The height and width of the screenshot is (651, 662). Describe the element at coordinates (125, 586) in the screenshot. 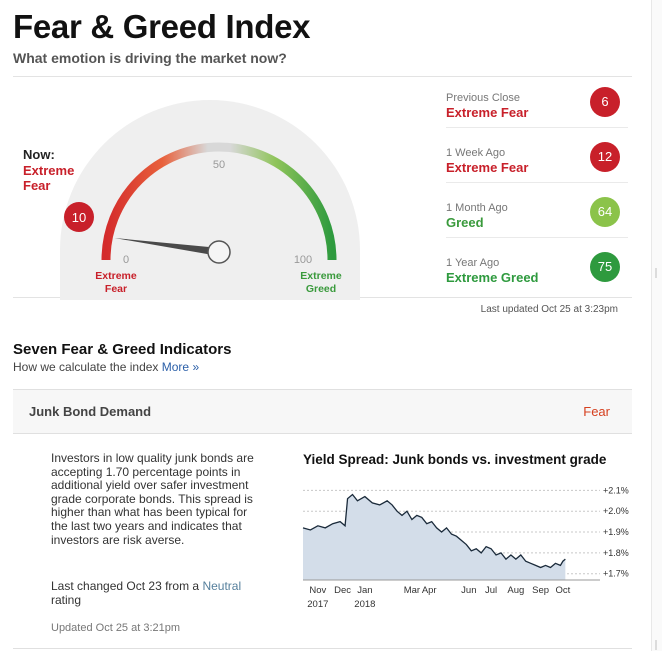

I see `changed-prefix: Last changed Oct 23 from a` at that location.